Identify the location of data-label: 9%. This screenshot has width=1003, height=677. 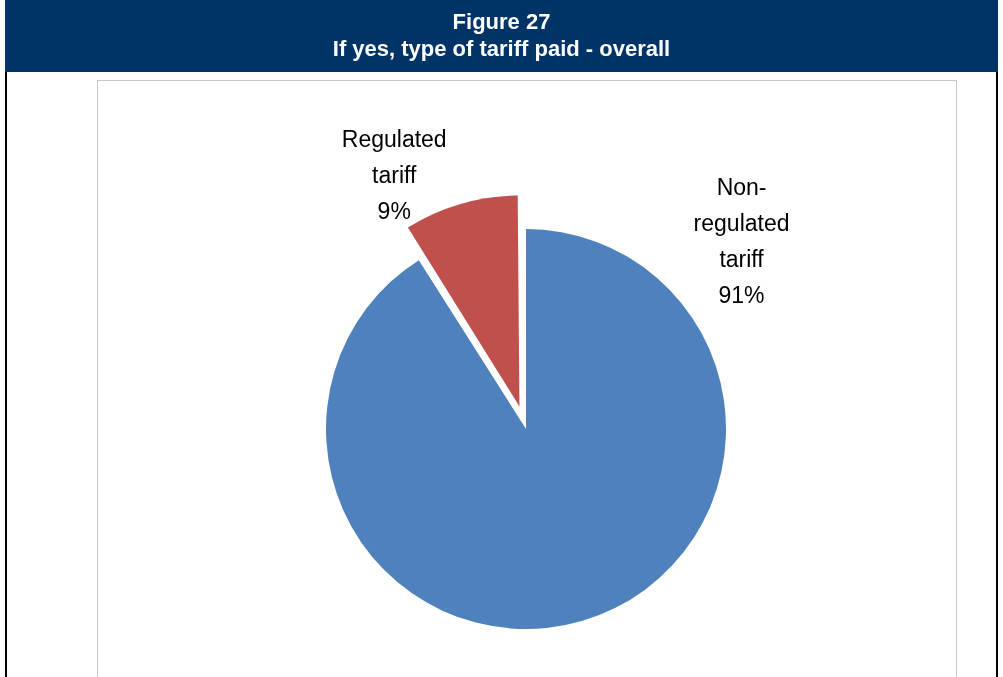
(394, 210).